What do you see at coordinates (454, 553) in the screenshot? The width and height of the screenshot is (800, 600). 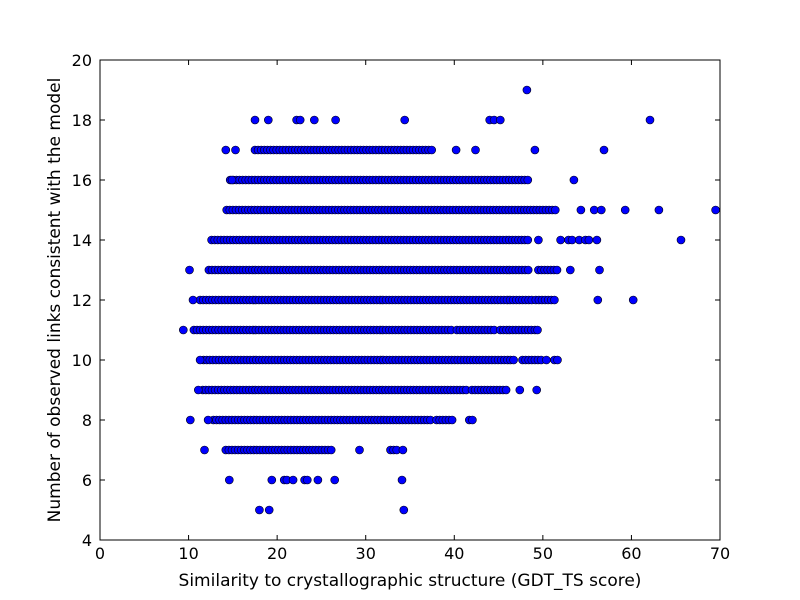 I see `x-tick-label: 40` at bounding box center [454, 553].